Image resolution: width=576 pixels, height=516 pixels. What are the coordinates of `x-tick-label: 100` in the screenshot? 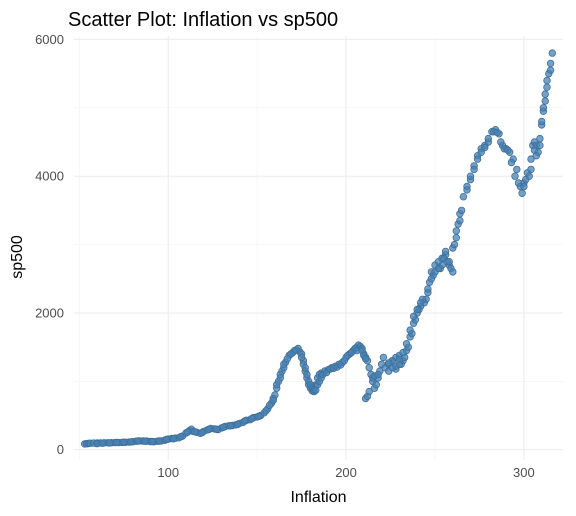 It's located at (168, 472).